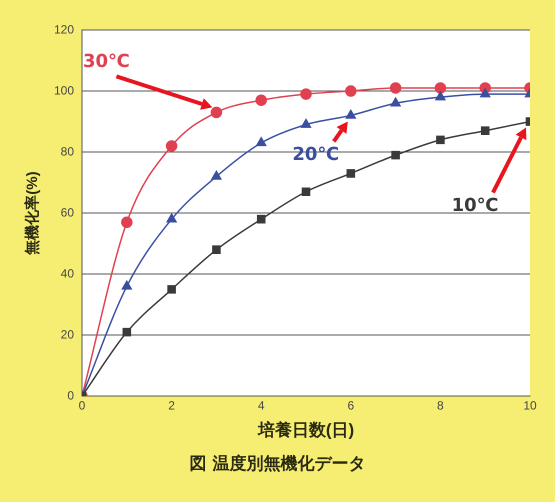 The width and height of the screenshot is (555, 502). Describe the element at coordinates (277, 464) in the screenshot. I see `text: 図 温度別無機化データ` at that location.